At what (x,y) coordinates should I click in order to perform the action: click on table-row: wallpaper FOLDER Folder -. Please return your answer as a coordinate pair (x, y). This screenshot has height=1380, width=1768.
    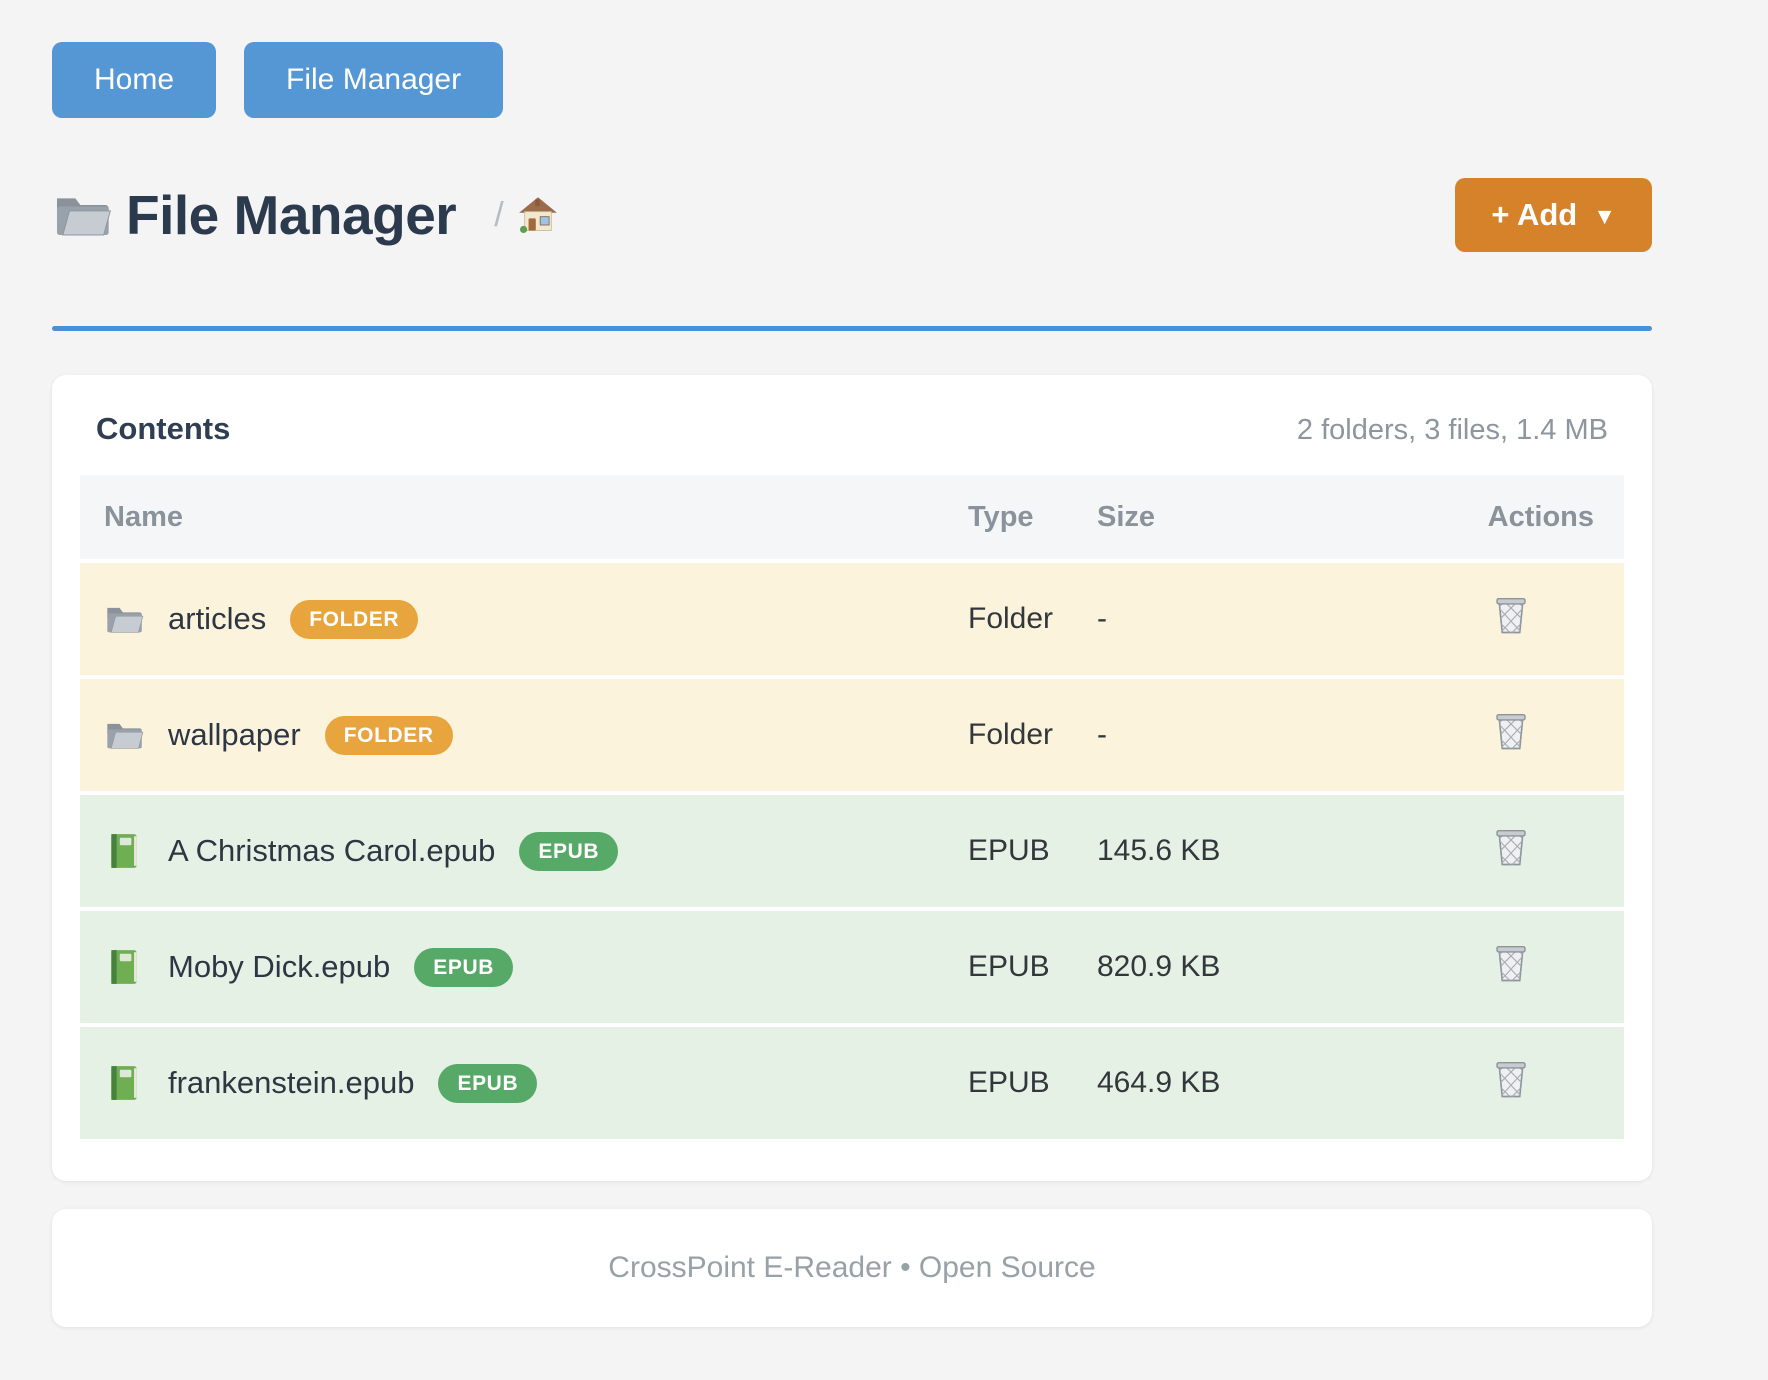
    Looking at the image, I should click on (852, 735).